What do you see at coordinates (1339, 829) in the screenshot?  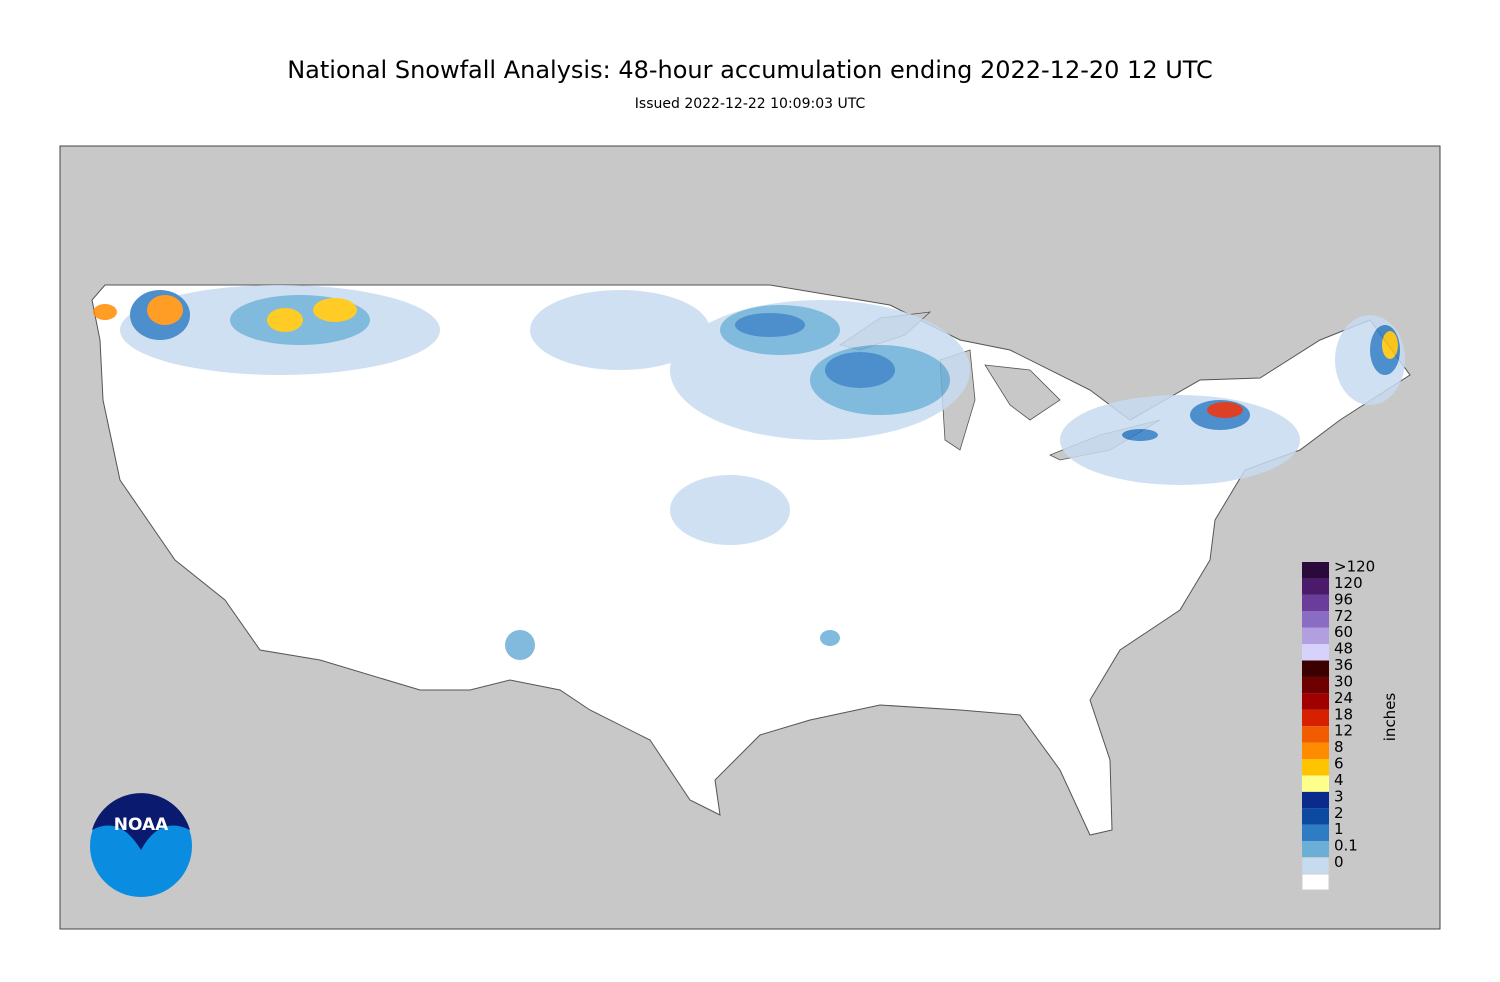 I see `legend-label: 1` at bounding box center [1339, 829].